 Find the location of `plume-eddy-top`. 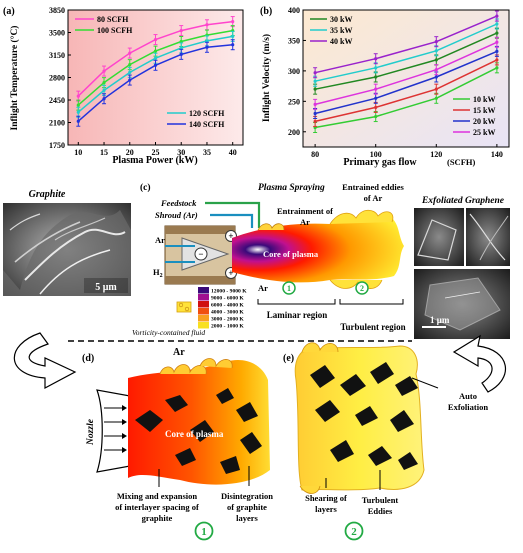

plume-eddy-top is located at coordinates (361, 217).